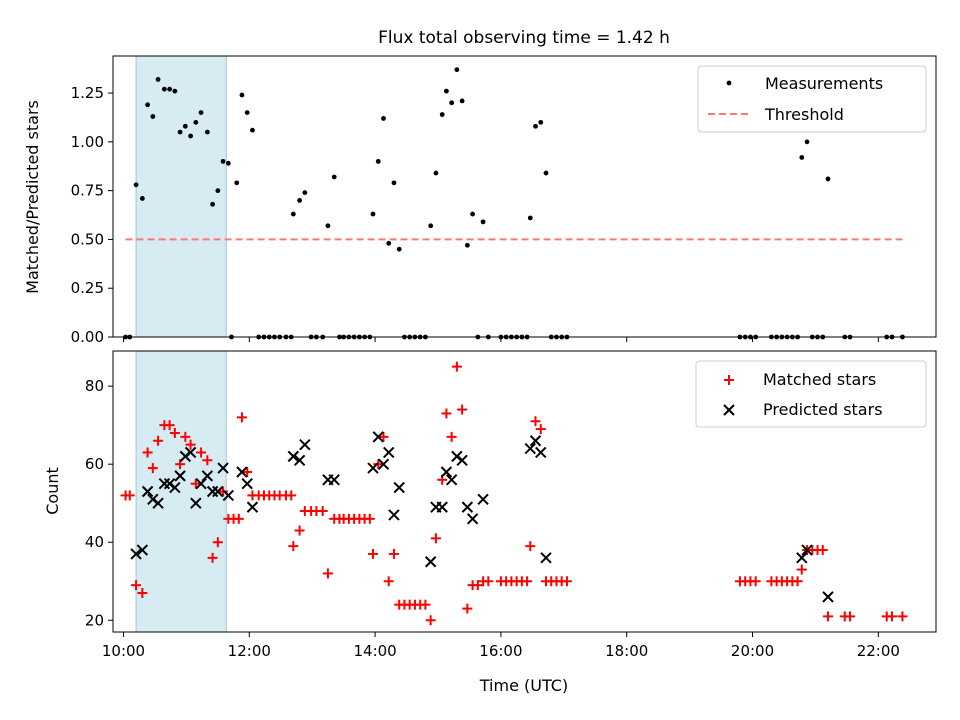 The image size is (960, 720). What do you see at coordinates (752, 651) in the screenshot?
I see `bottom-xtick-label: 20:00` at bounding box center [752, 651].